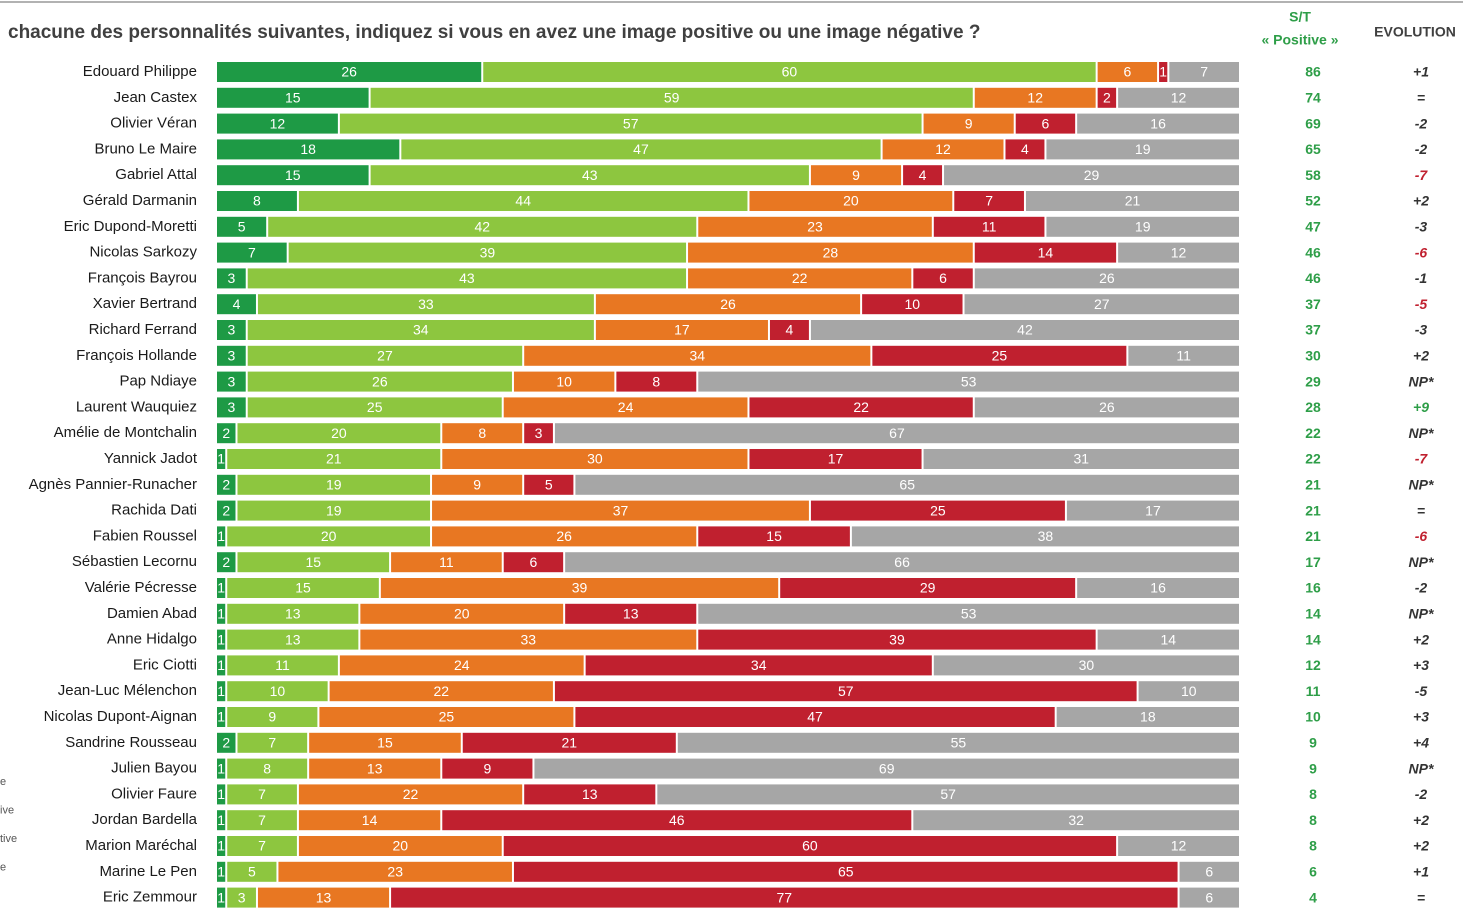 This screenshot has height=908, width=1463. What do you see at coordinates (1313, 252) in the screenshot?
I see `st-value: 46` at bounding box center [1313, 252].